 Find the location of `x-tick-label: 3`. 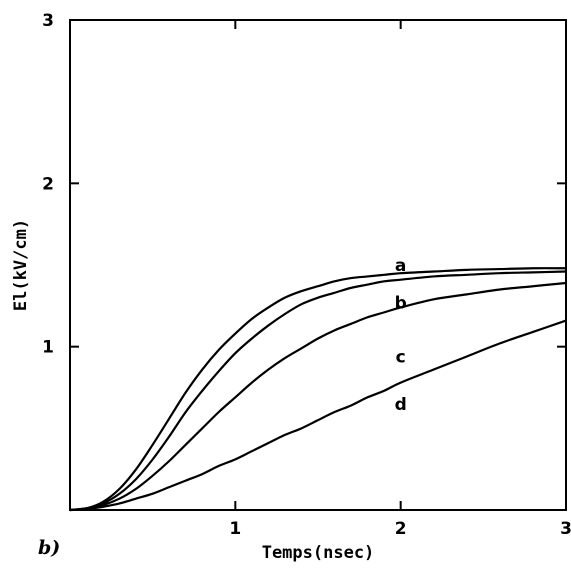

x-tick-label: 3 is located at coordinates (565, 529).